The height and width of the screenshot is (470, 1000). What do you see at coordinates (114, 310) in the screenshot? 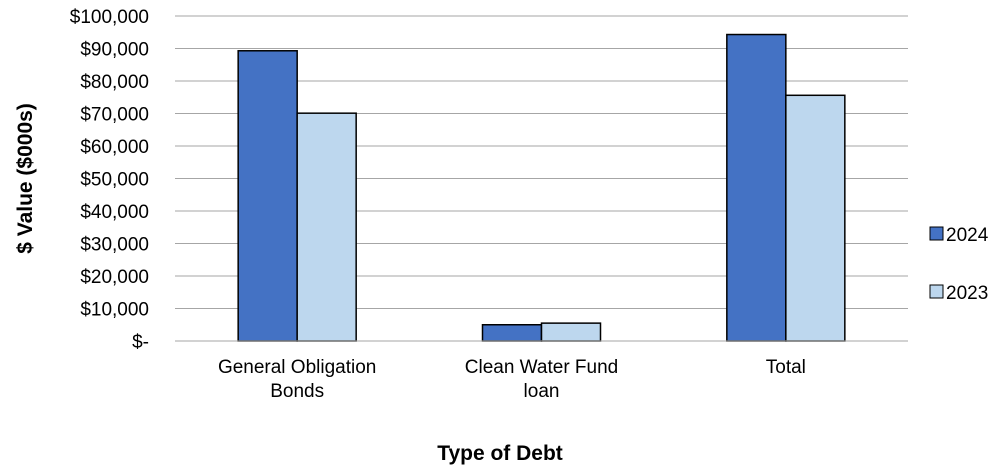
I see `y-tick-label: $10,000` at bounding box center [114, 310].